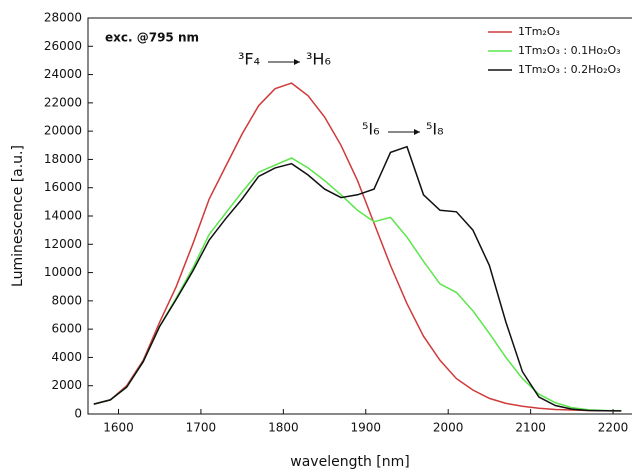 The height and width of the screenshot is (470, 632). I want to click on x-tick-label: 1900, so click(365, 428).